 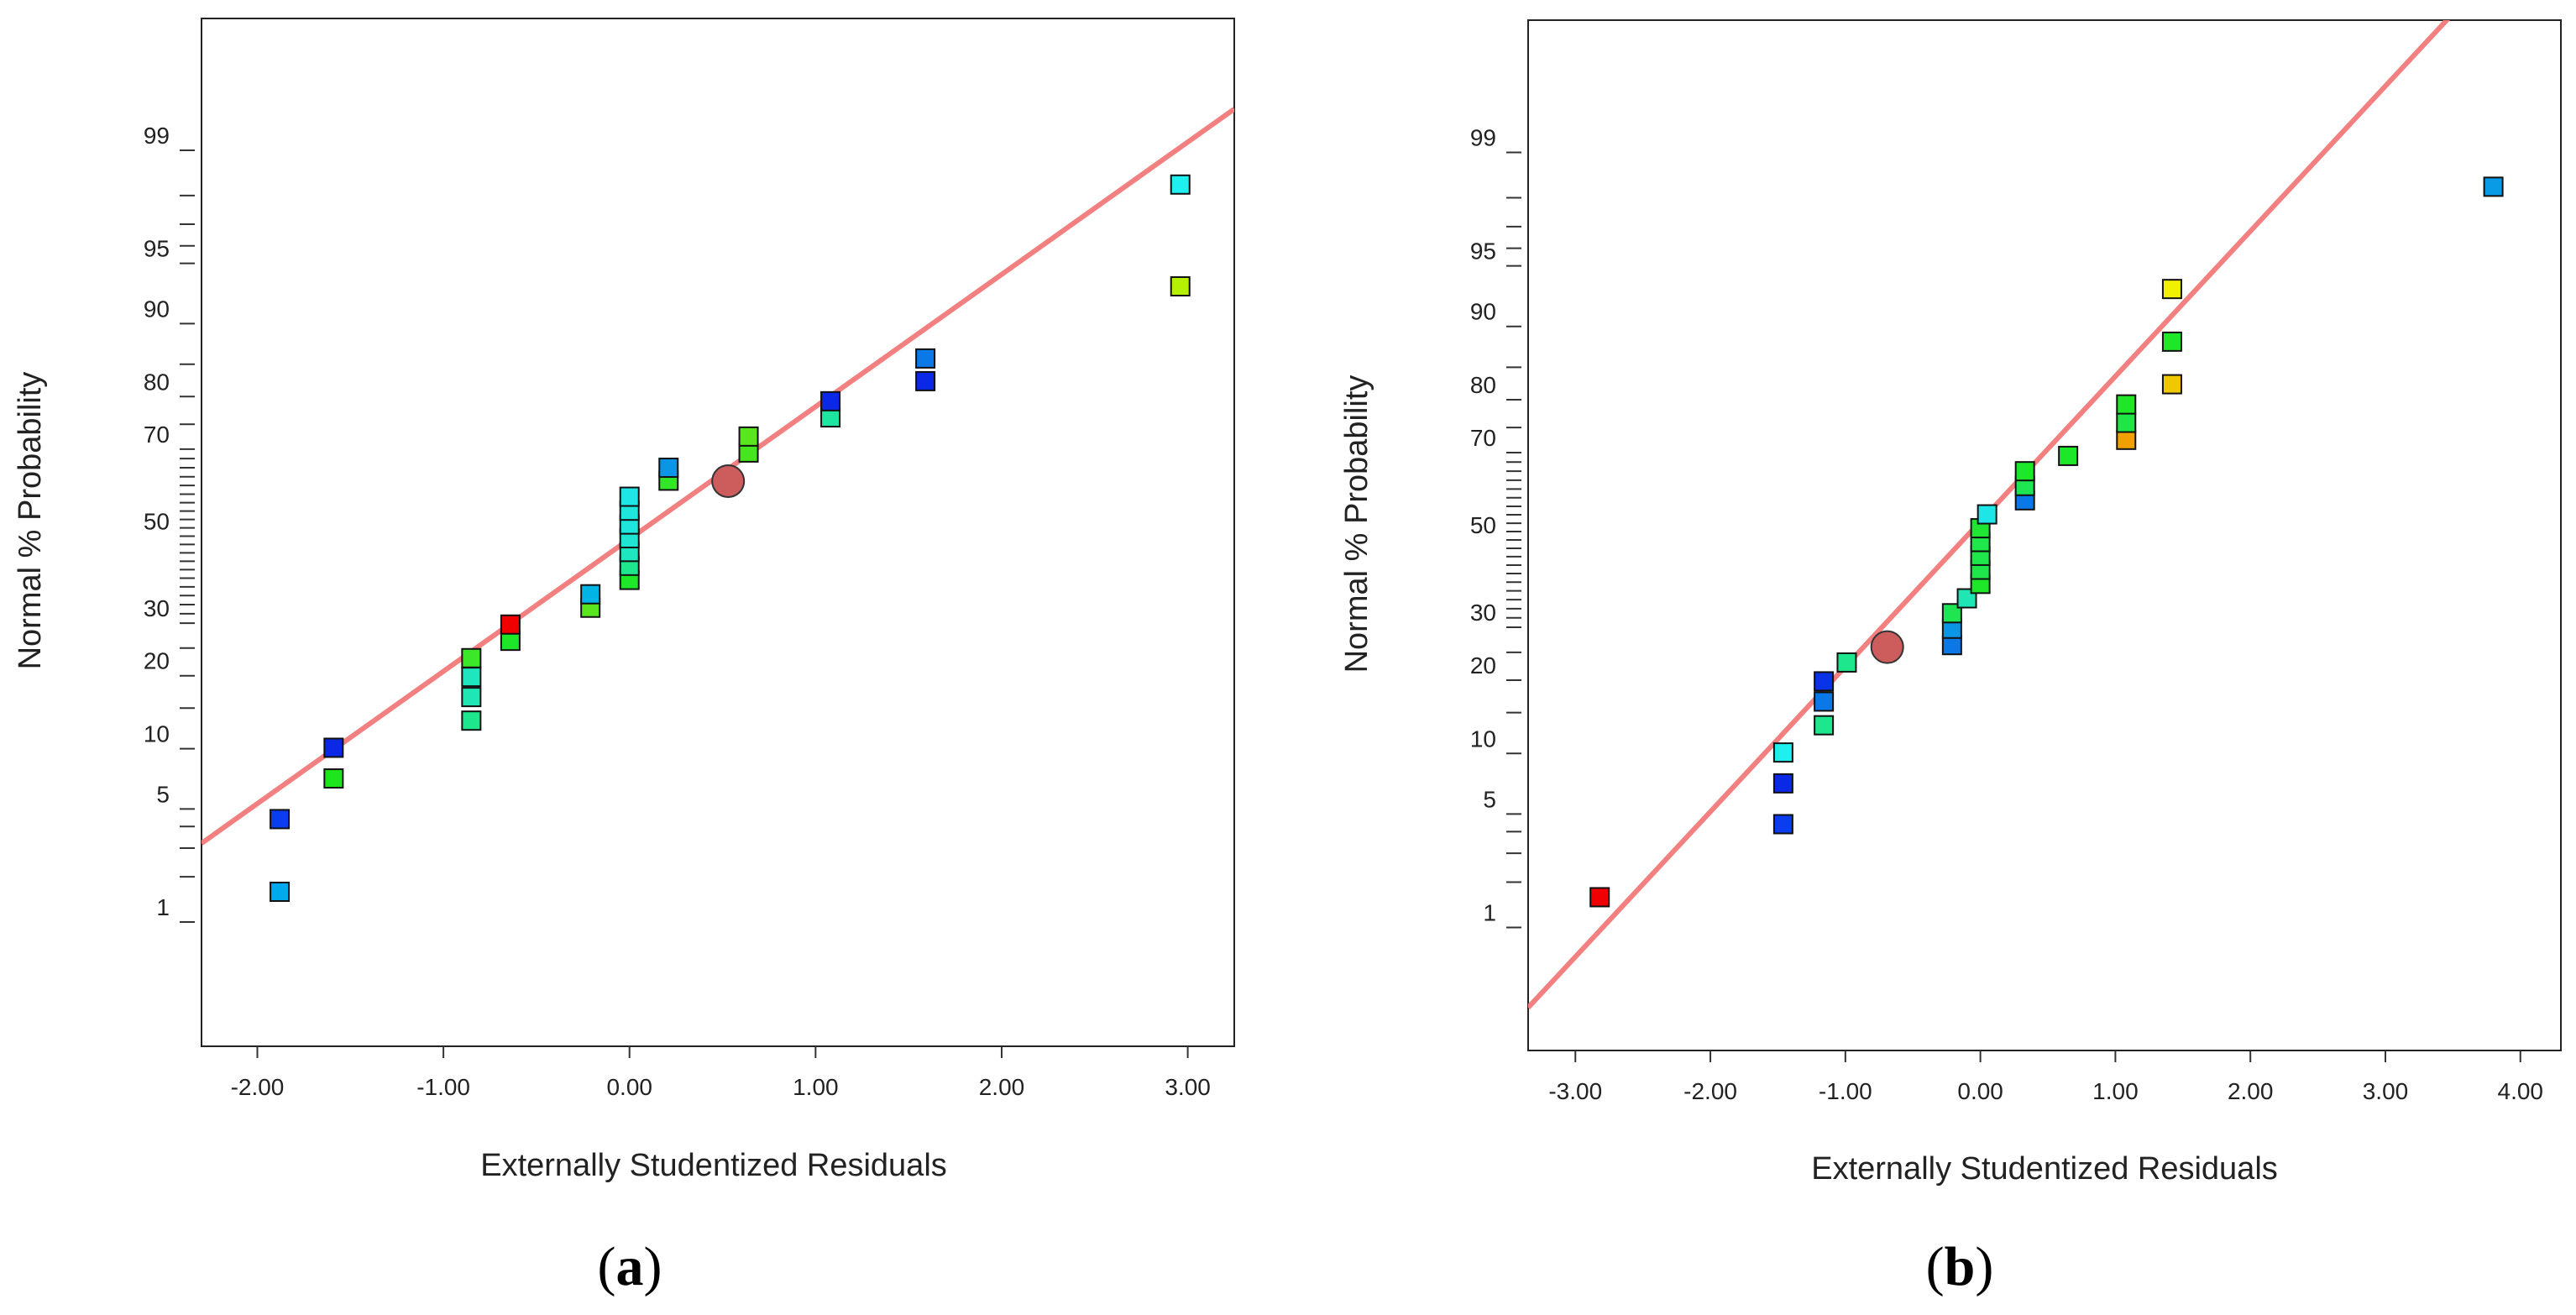 I want to click on x-tick-label: -3.00, so click(x=1575, y=1091).